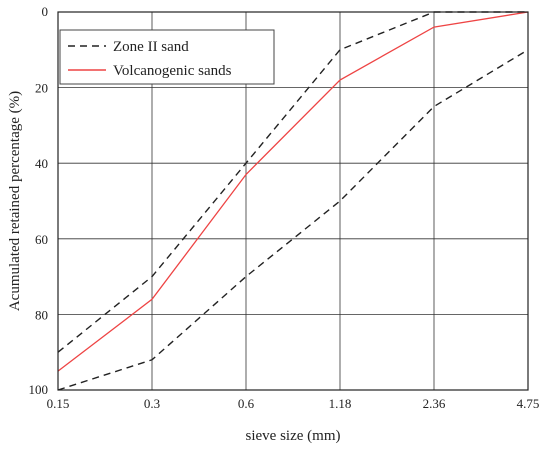 This screenshot has height=451, width=550. What do you see at coordinates (41, 163) in the screenshot?
I see `y-tick-label: 40` at bounding box center [41, 163].